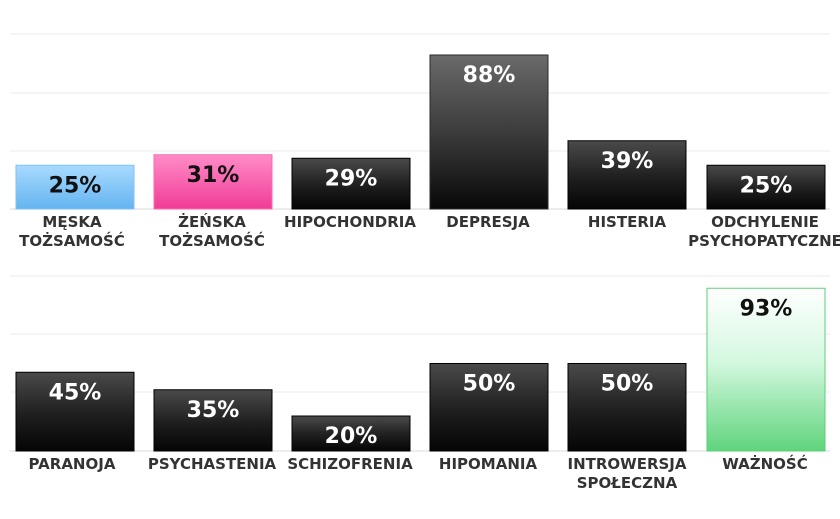 The height and width of the screenshot is (519, 840). I want to click on category-label: INTROWERSJA, so click(626, 464).